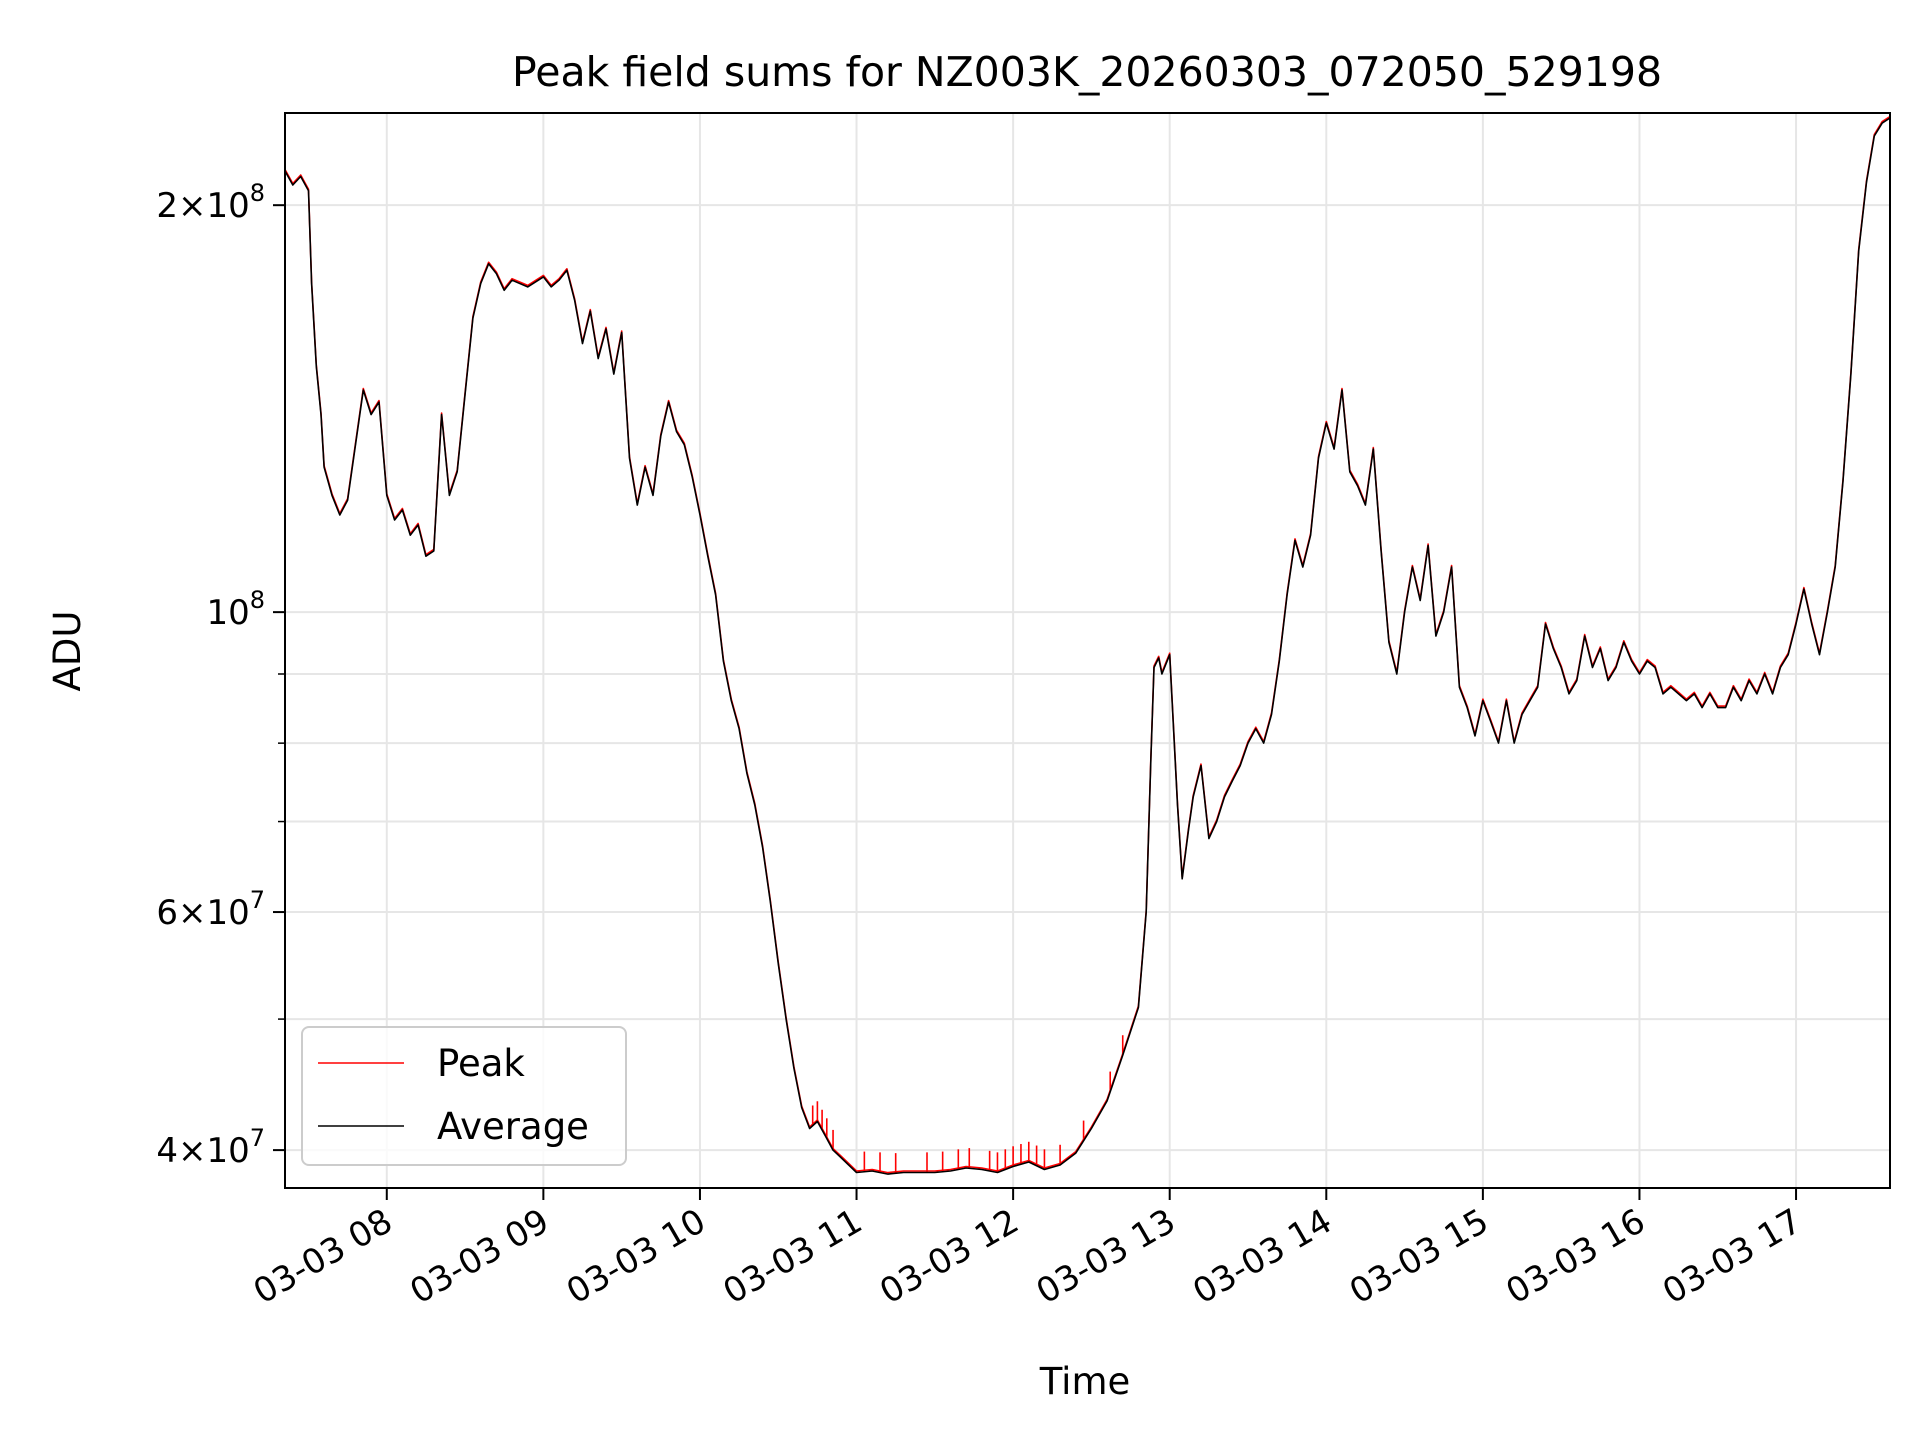  I want to click on x-tick-label: 03-03 14, so click(1262, 1256).